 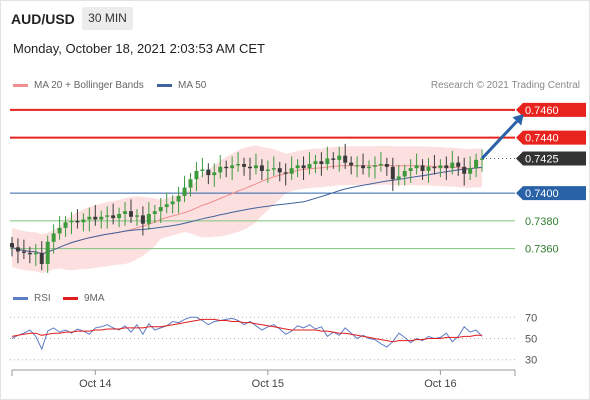 I want to click on legend-ma50-swatch, so click(x=164, y=85).